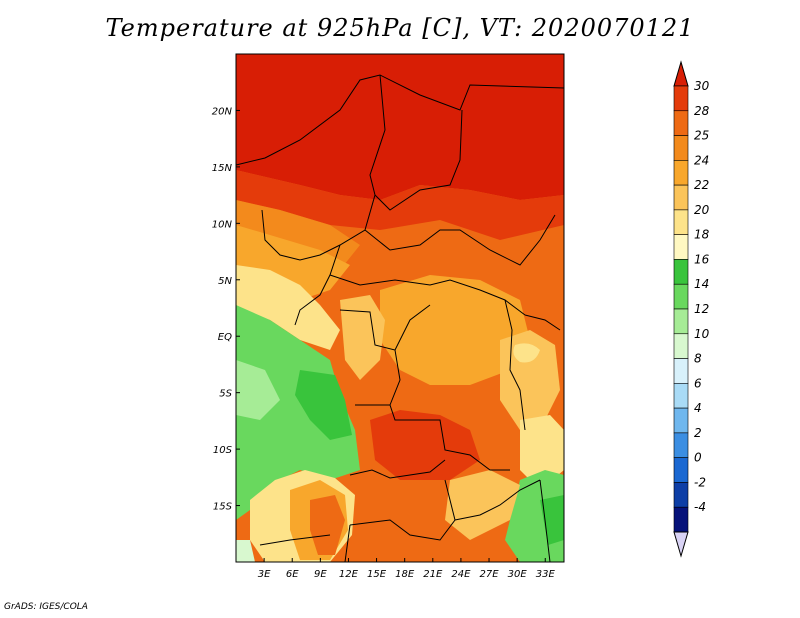  Describe the element at coordinates (702, 210) in the screenshot. I see `colorbar-label: 20` at that location.